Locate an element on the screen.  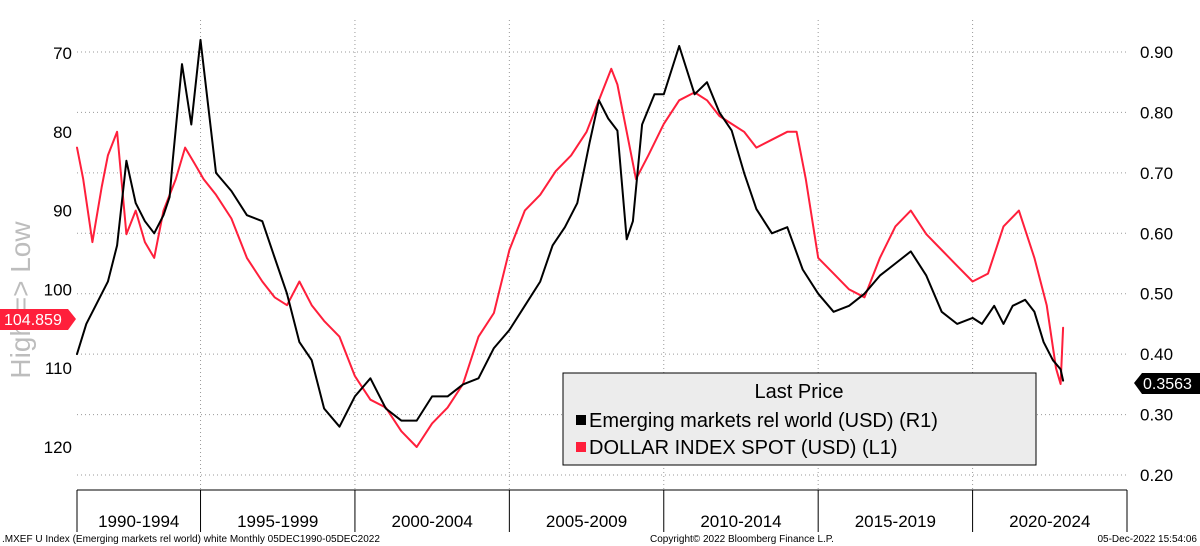
legend-box is located at coordinates (799, 419).